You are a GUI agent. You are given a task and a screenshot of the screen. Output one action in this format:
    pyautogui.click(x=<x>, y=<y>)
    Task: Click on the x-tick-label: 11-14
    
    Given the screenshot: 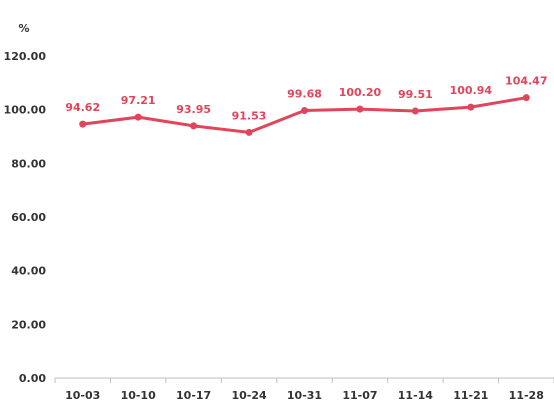 What is the action you would take?
    pyautogui.click(x=416, y=395)
    